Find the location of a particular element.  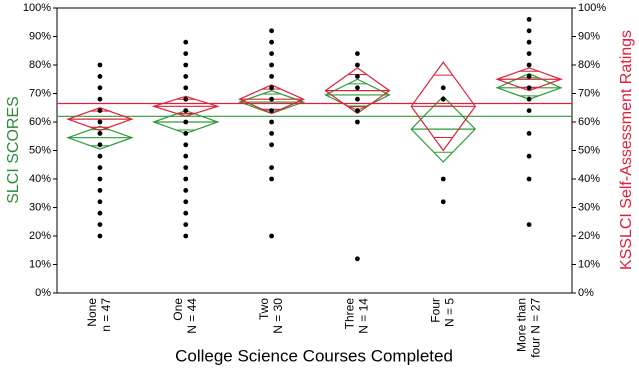

x-tick-label: Four is located at coordinates (435, 310).